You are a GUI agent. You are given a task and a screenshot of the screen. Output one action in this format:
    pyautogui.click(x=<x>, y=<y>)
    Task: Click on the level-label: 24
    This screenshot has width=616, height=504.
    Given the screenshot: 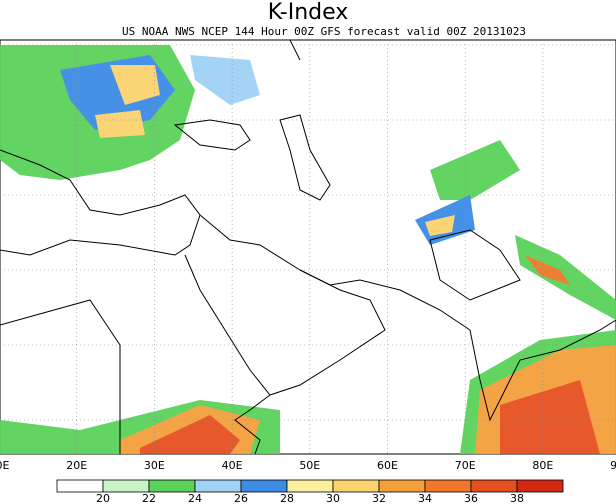 What is the action you would take?
    pyautogui.click(x=195, y=498)
    